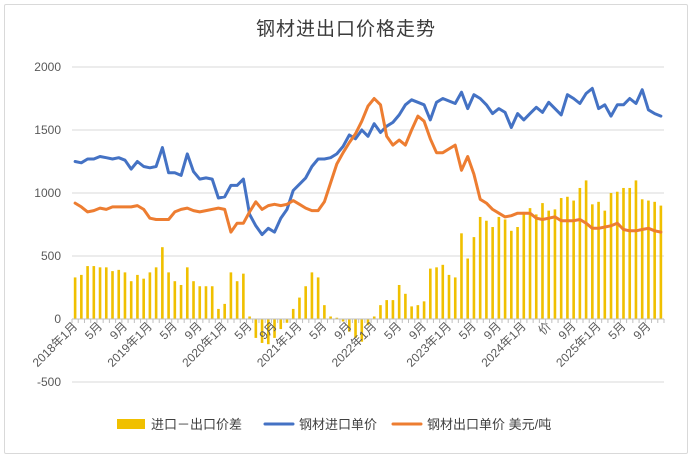  Describe the element at coordinates (345, 29) in the screenshot. I see `chart-title: 钢材进出口价格走势` at that location.